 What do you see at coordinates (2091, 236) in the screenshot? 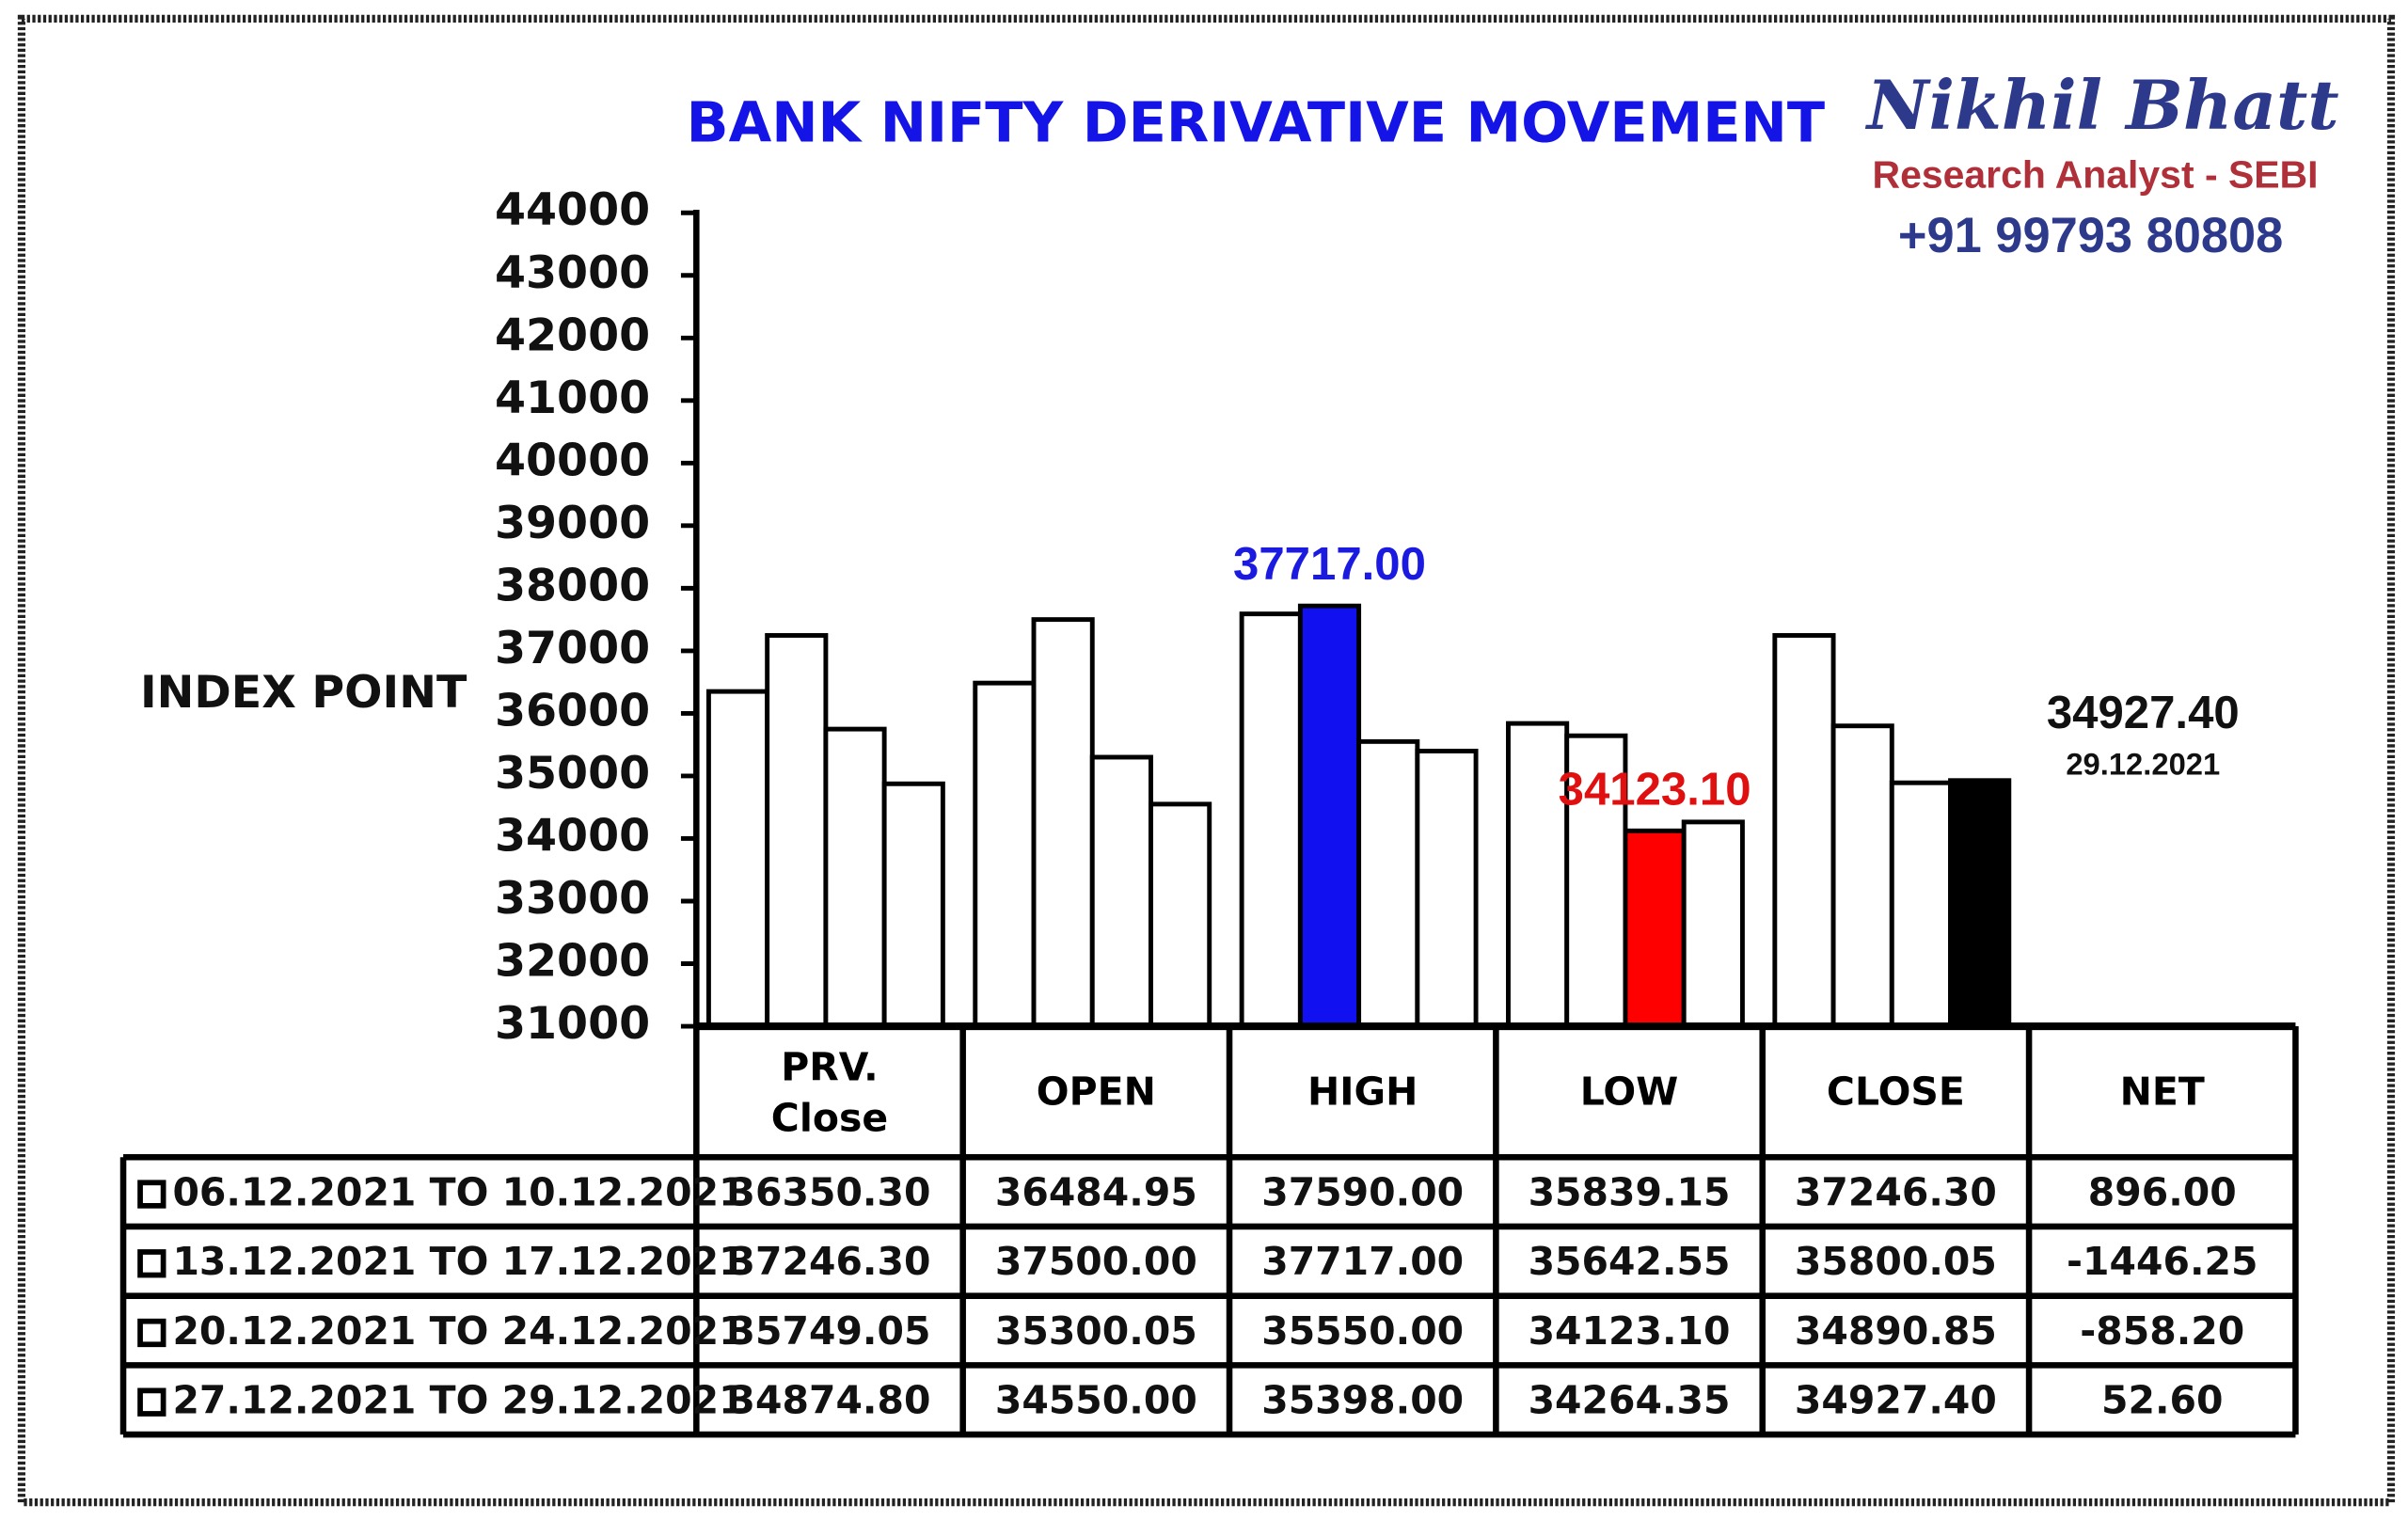
I see `brand-phone: +91 99793 80808` at bounding box center [2091, 236].